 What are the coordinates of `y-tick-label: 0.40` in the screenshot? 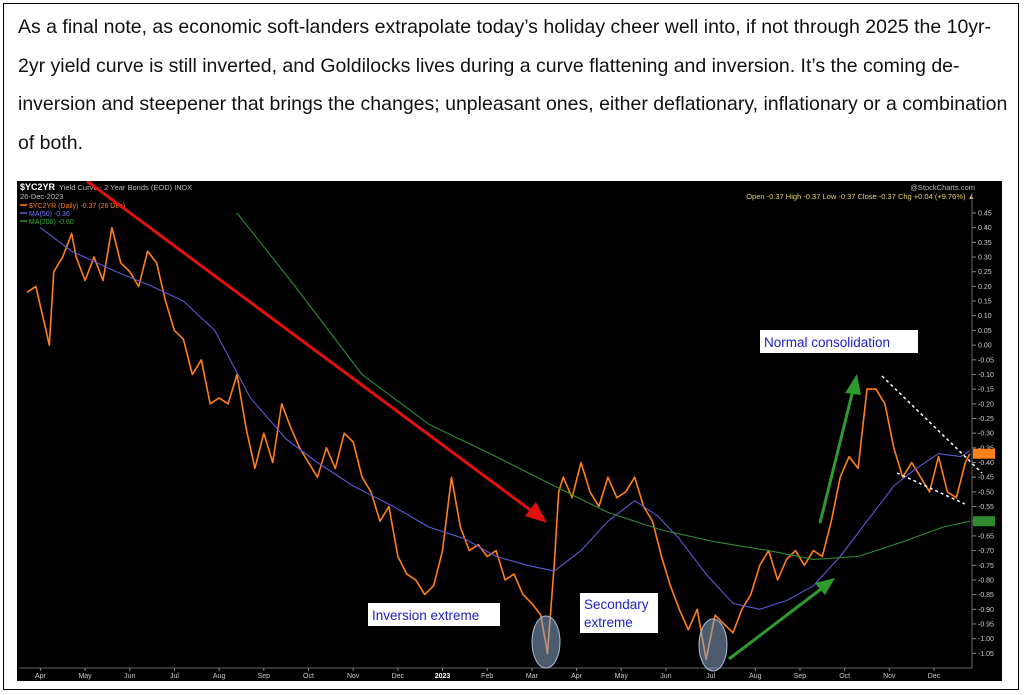 It's located at (985, 228).